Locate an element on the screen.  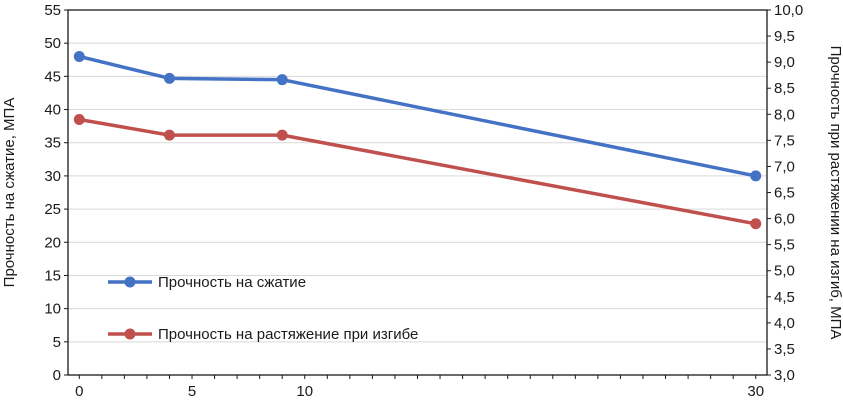
y-left-tick-label: 20 is located at coordinates (52, 242).